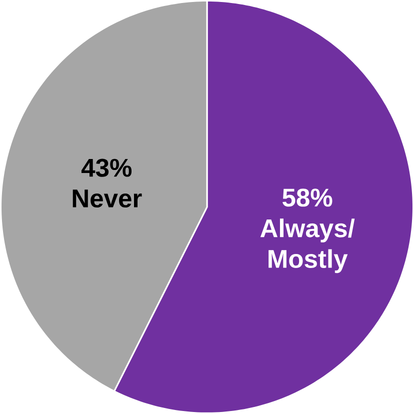 Image resolution: width=414 pixels, height=414 pixels. Describe the element at coordinates (307, 246) in the screenshot. I see `slice-label: Always/ Mostly` at that location.